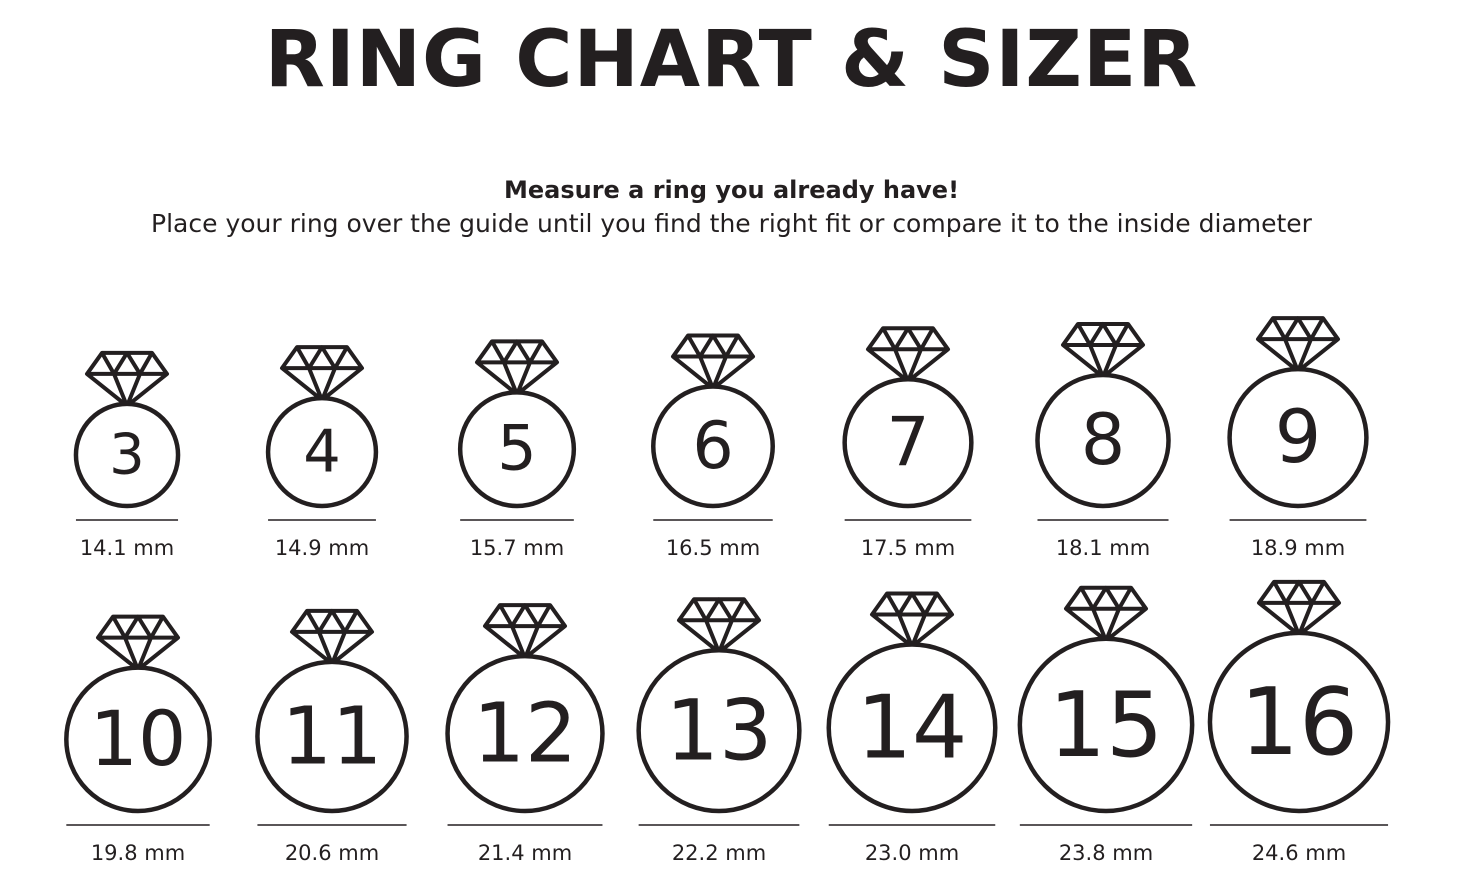 This screenshot has width=1463, height=873. I want to click on ring-size-14: 14 23.0 mm, so click(912, 728).